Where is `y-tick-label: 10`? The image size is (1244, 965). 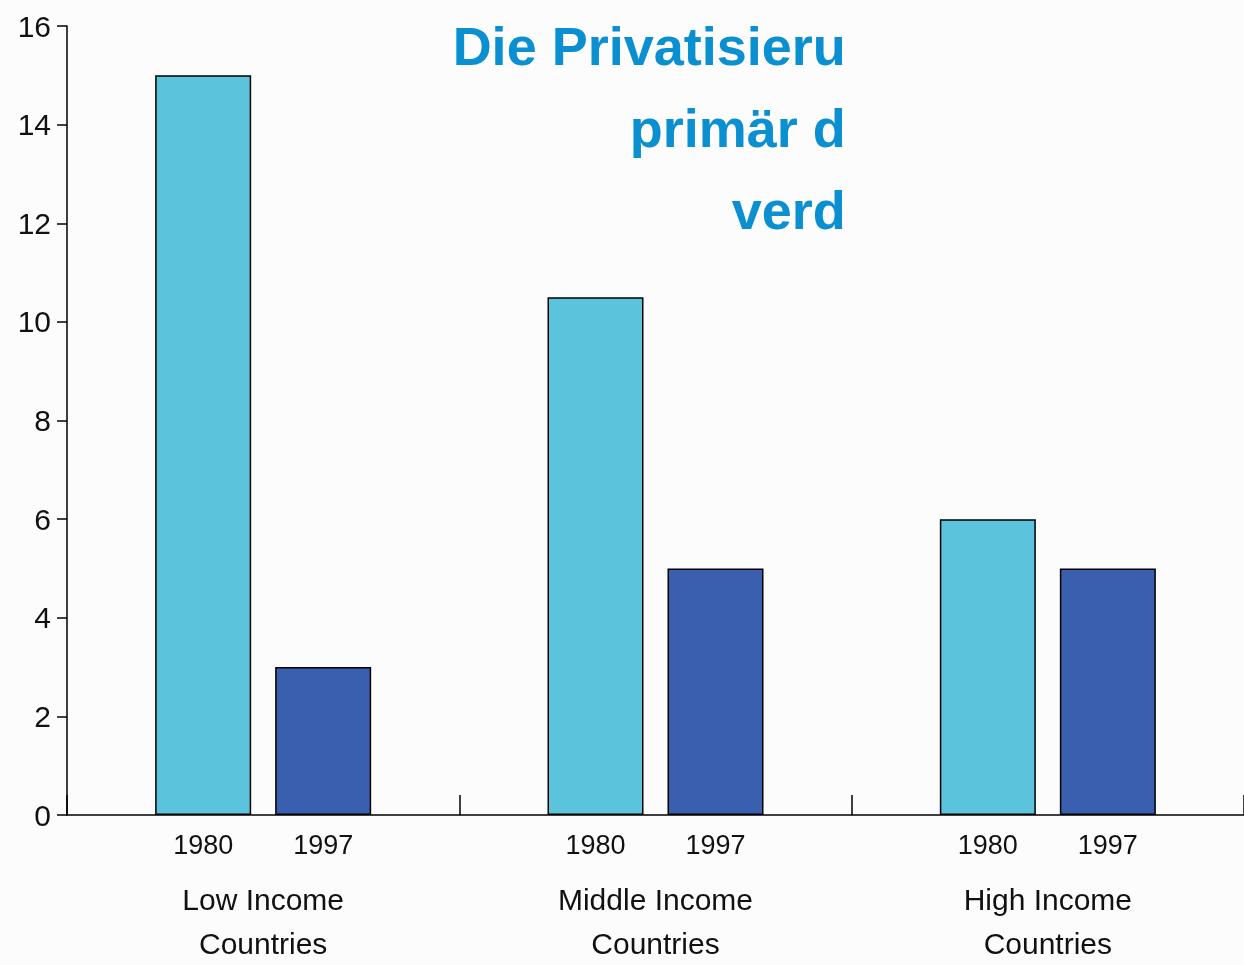
y-tick-label: 10 is located at coordinates (34, 322).